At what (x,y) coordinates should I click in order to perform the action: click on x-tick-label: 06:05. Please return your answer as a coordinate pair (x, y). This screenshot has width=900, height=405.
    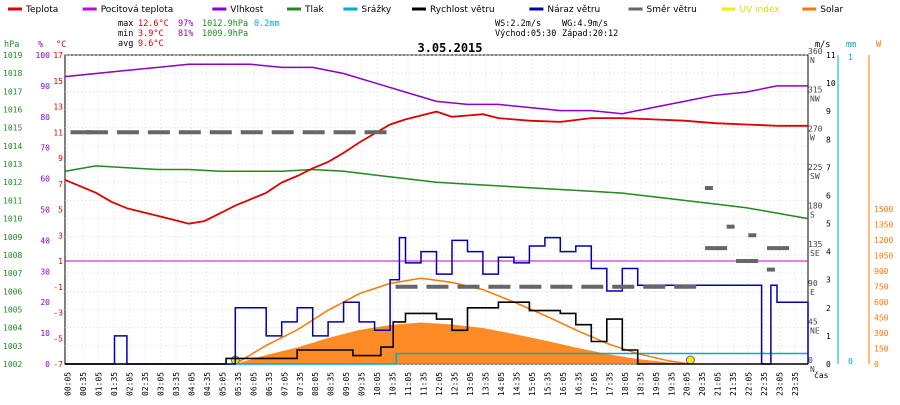
    Looking at the image, I should click on (253, 384).